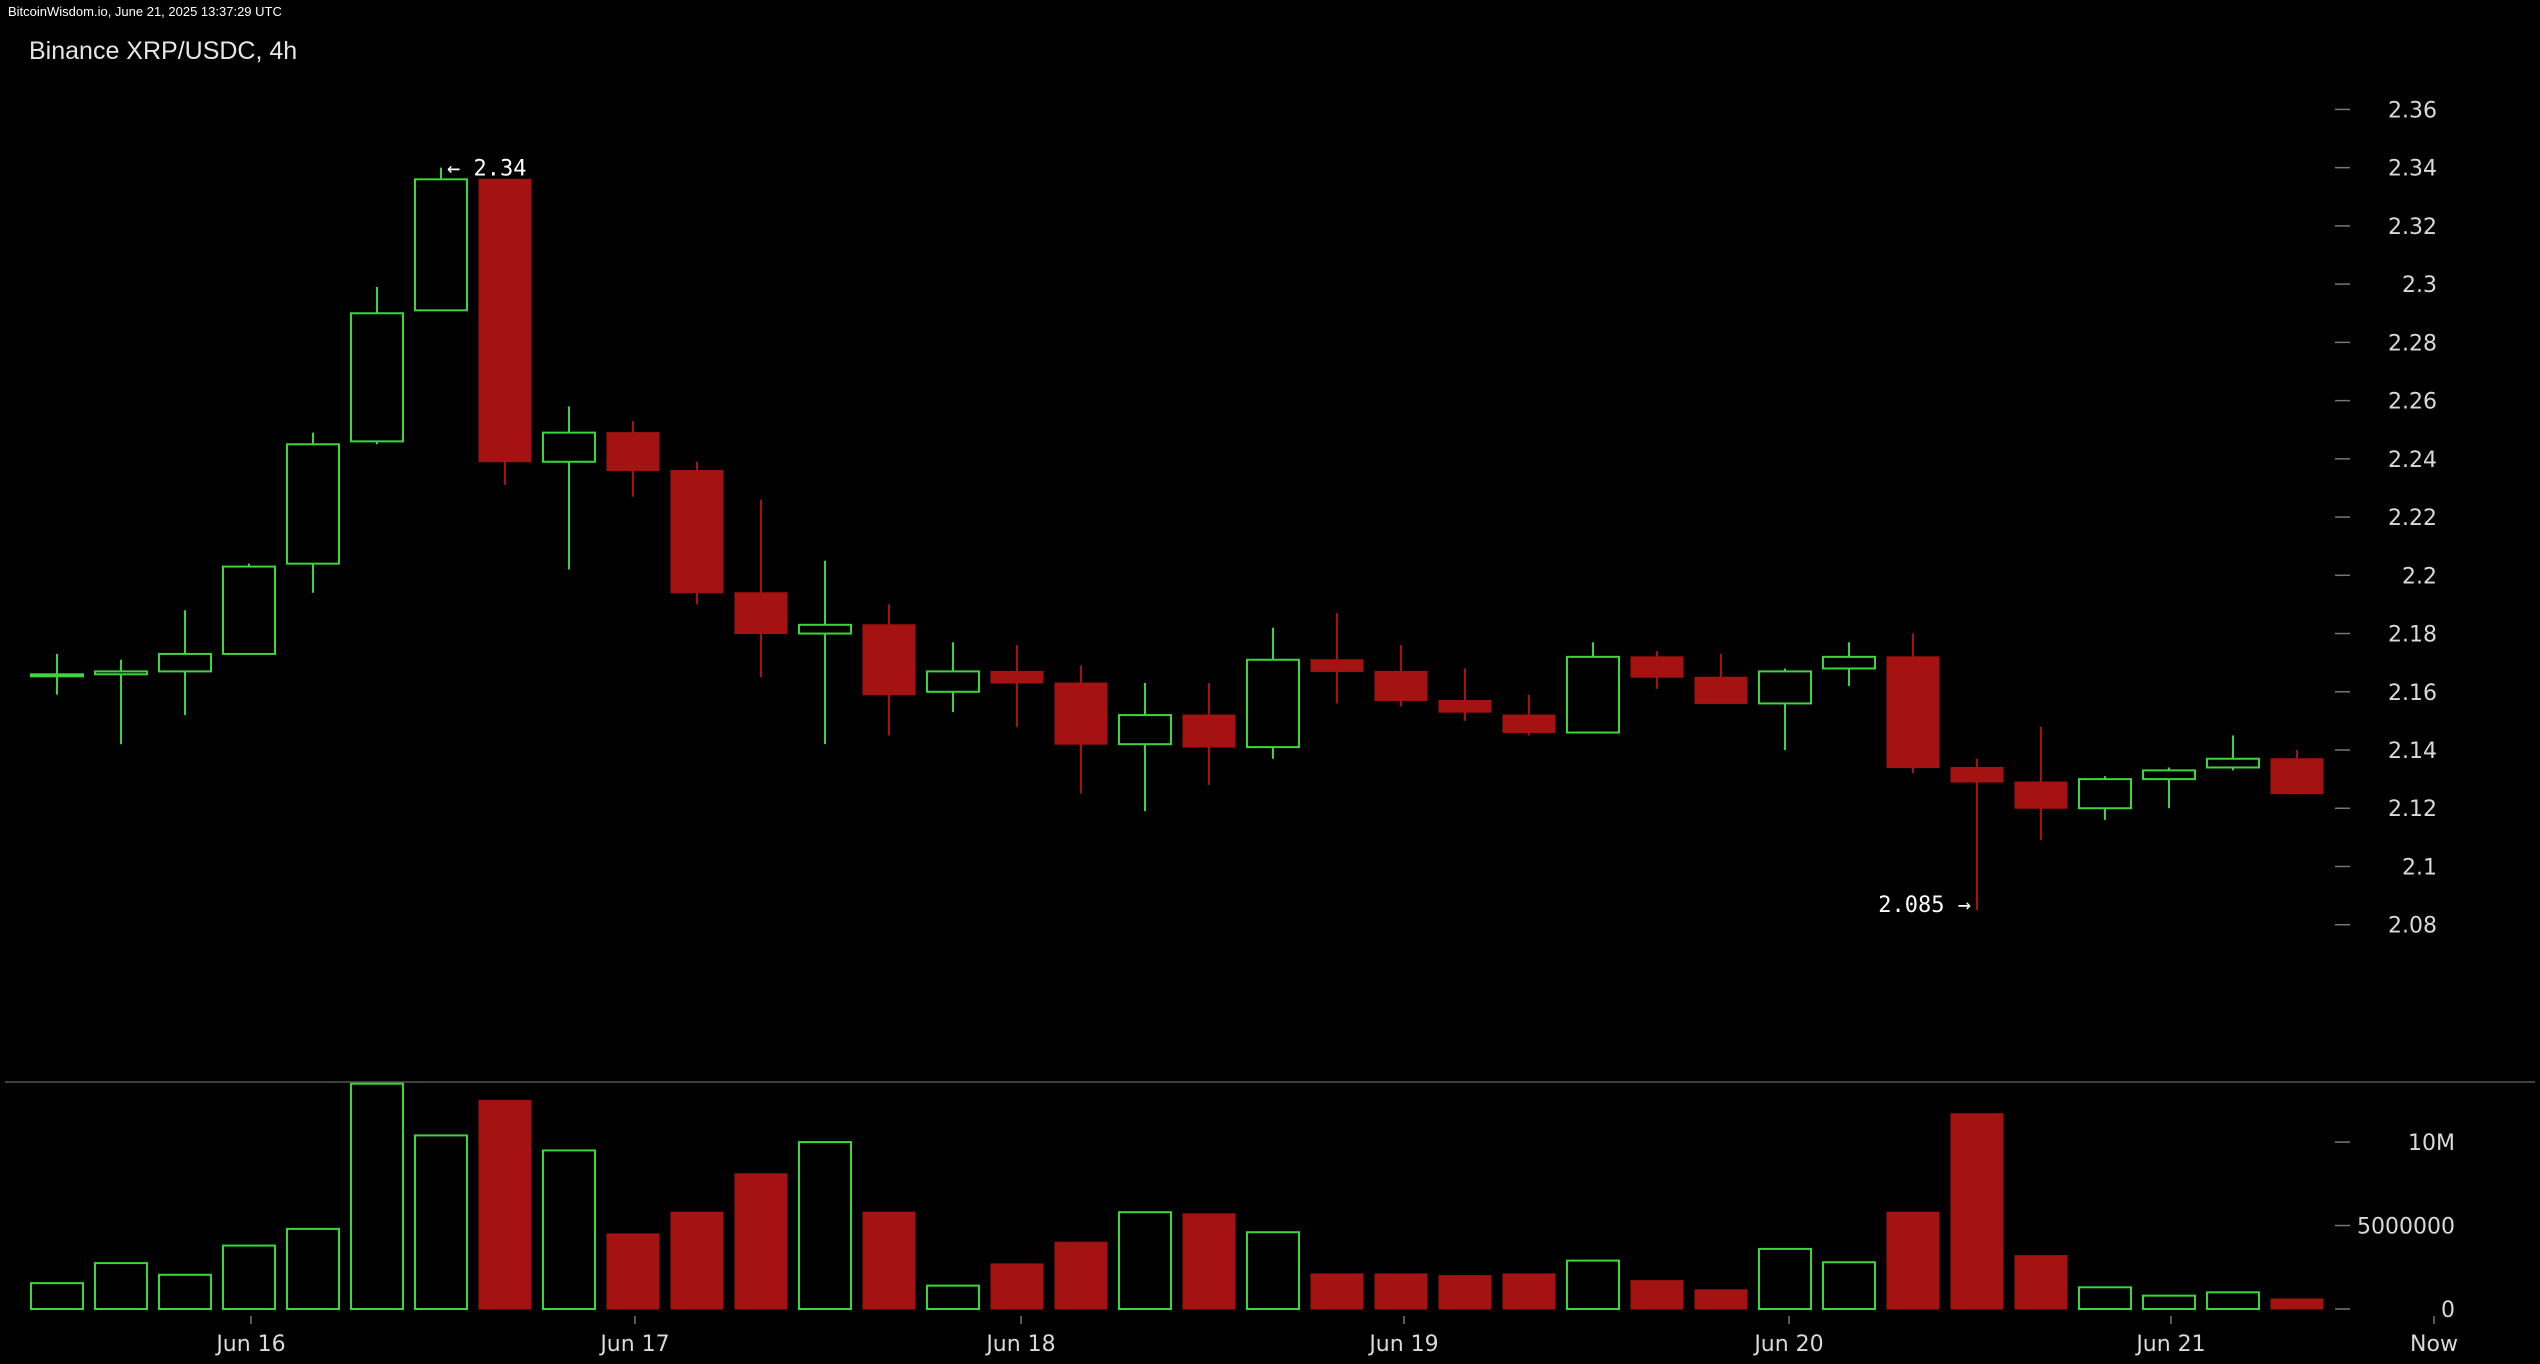 Image resolution: width=2540 pixels, height=1364 pixels. I want to click on price-tick-label: 2.22, so click(2412, 518).